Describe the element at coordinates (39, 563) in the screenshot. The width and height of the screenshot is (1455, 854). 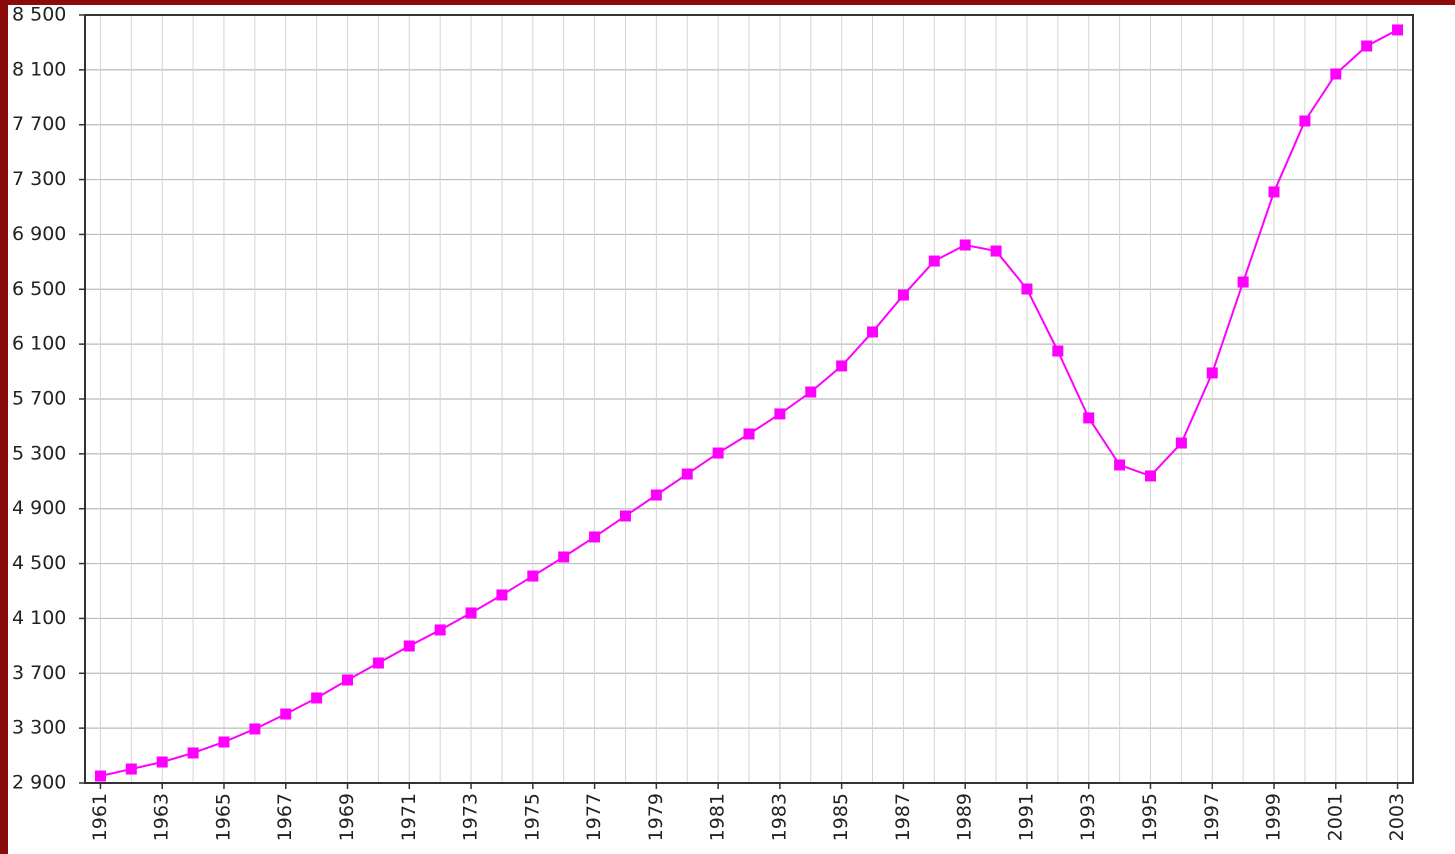
I see `y-tick-label: 4 500` at that location.